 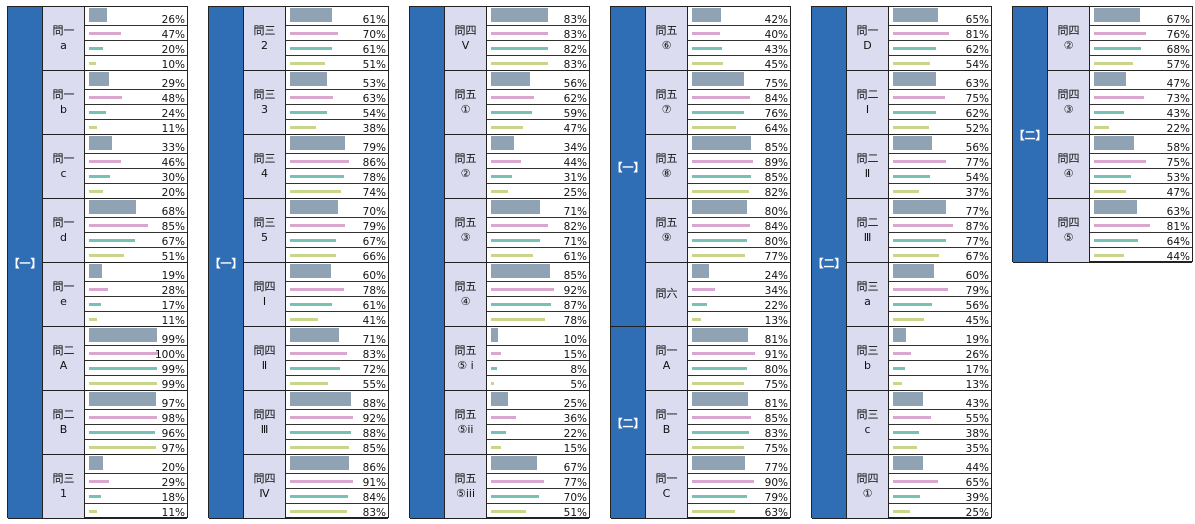 I want to click on question-label: 問一 B, so click(x=666, y=423).